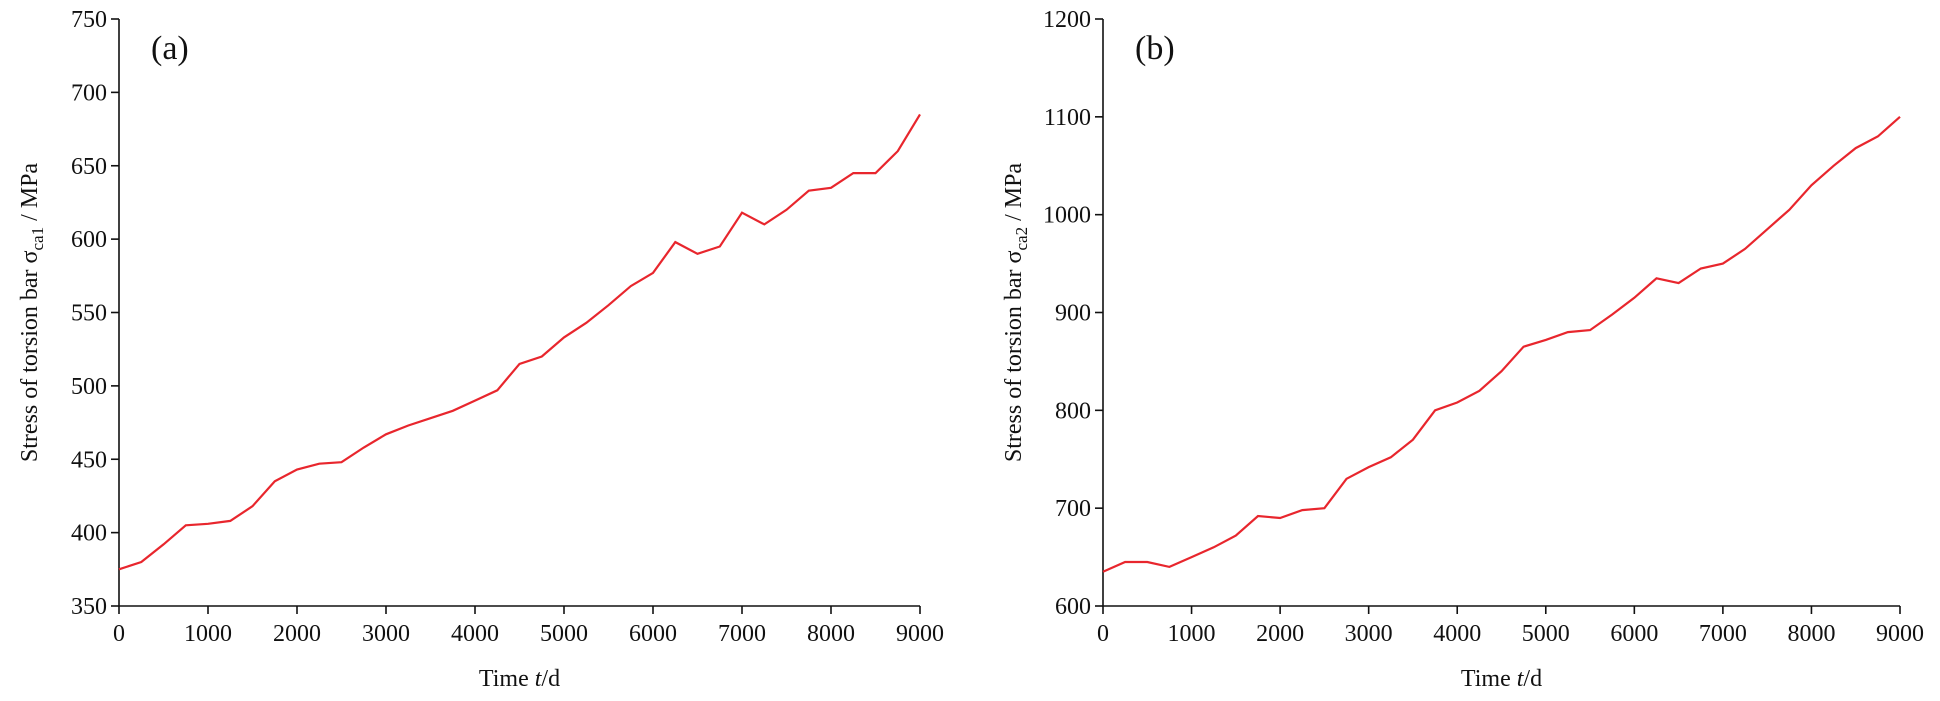 This screenshot has width=1940, height=701. I want to click on y-tick-label: 650, so click(89, 167).